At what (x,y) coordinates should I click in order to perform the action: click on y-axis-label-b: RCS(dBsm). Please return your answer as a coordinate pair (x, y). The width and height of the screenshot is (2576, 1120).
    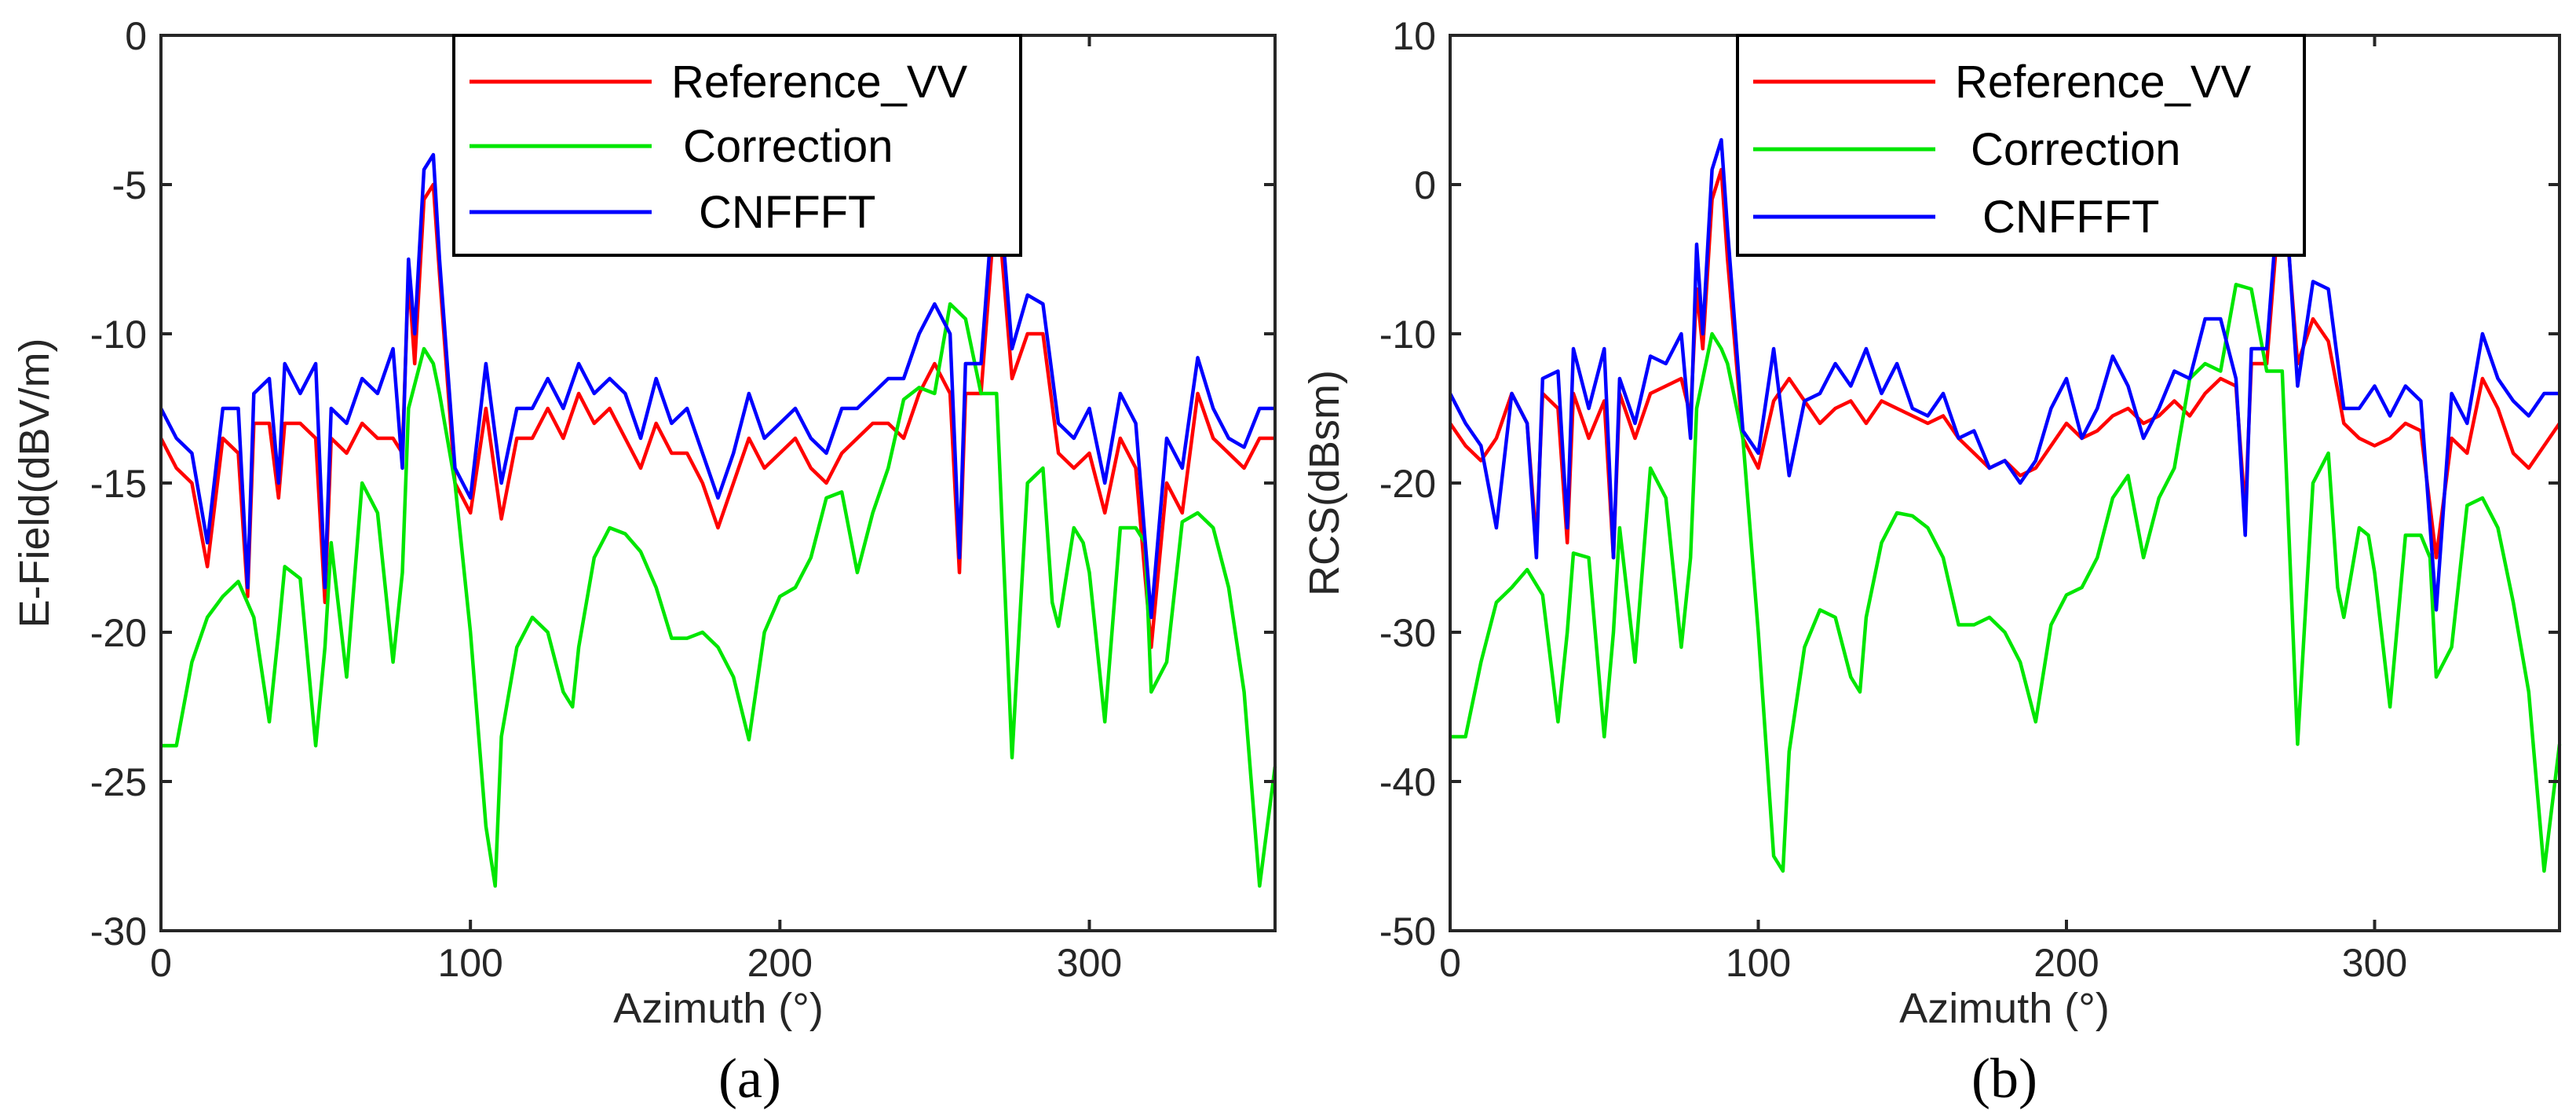
    Looking at the image, I should click on (1324, 483).